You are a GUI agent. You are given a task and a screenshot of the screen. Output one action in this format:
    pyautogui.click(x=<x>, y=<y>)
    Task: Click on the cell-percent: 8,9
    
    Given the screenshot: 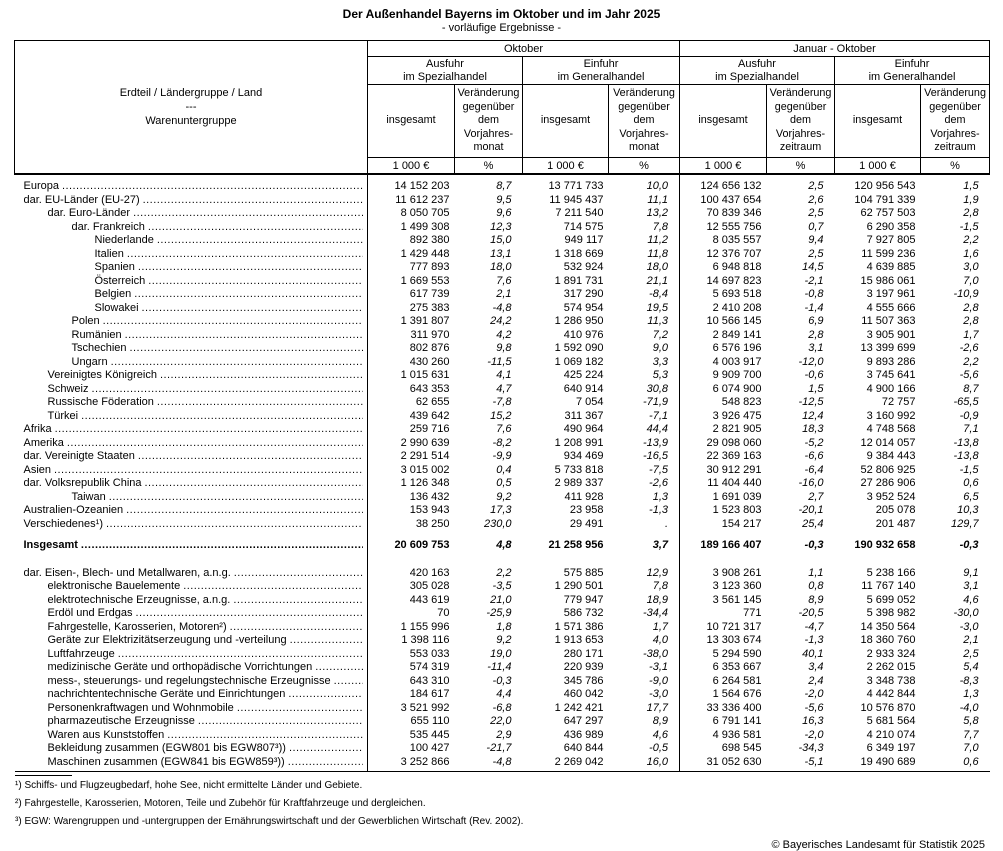 What is the action you would take?
    pyautogui.click(x=644, y=722)
    